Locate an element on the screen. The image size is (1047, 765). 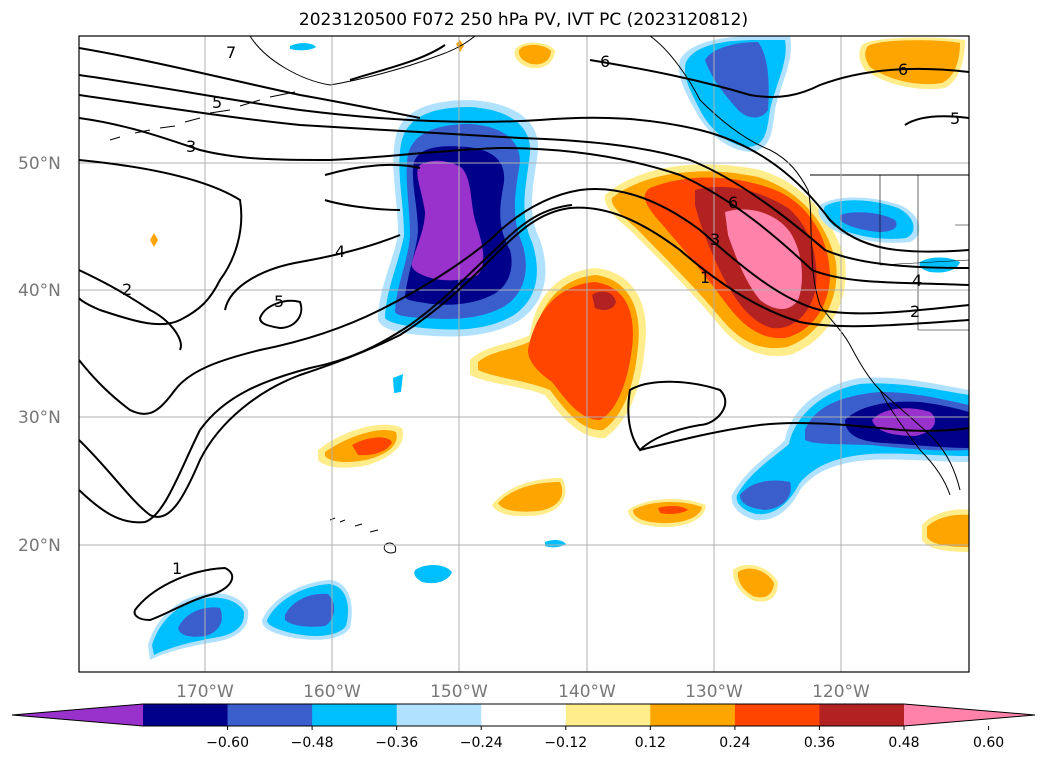
lat-label-50n: 50°N is located at coordinates (39, 164).